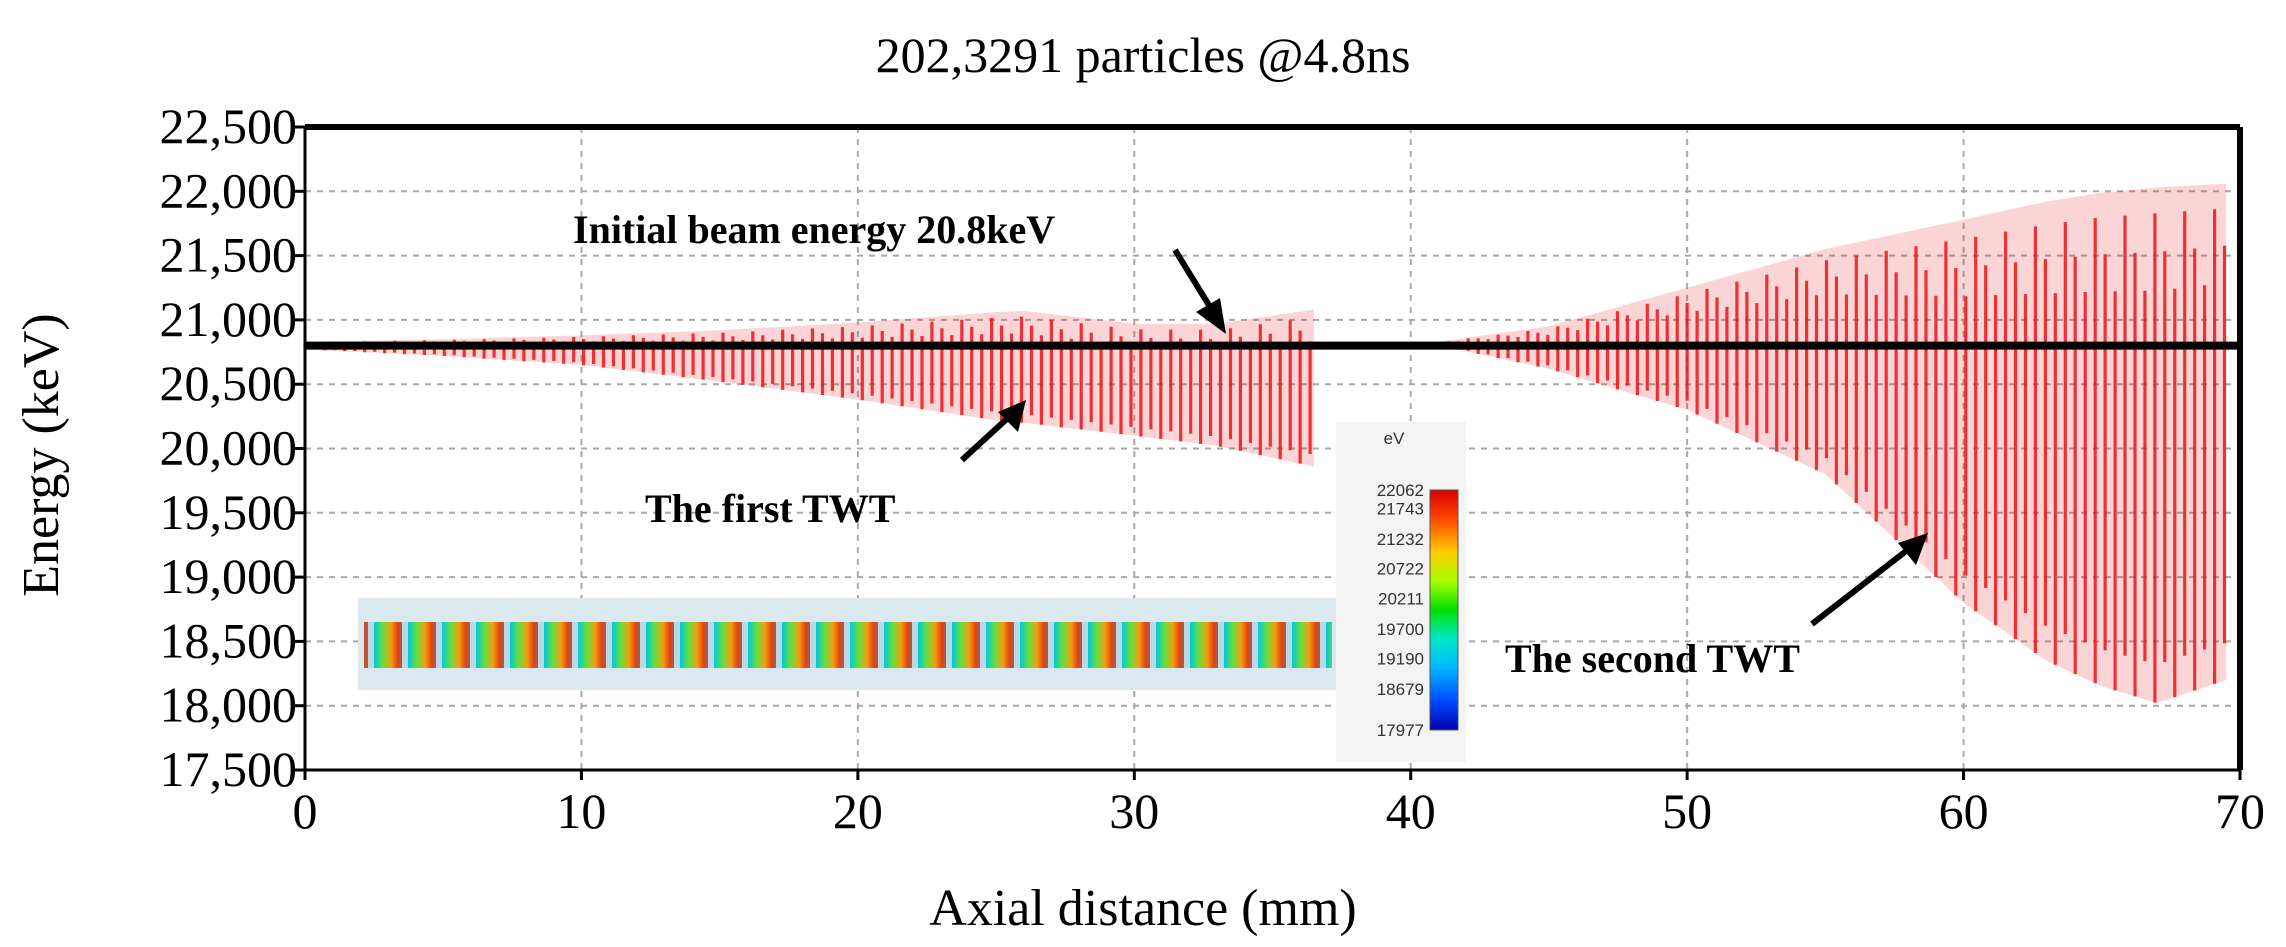 The height and width of the screenshot is (947, 2286). I want to click on x-tick-labels: 0 10 20 30 40 50 60 70, so click(1279, 811).